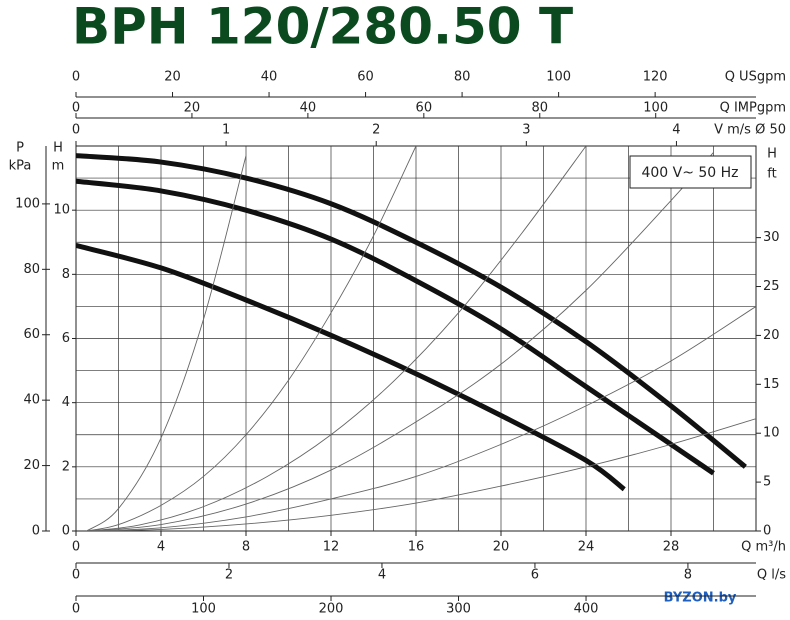 Image resolution: width=790 pixels, height=620 pixels. What do you see at coordinates (322, 28) in the screenshot?
I see `chart-title: BPH 120/280.50 T` at bounding box center [322, 28].